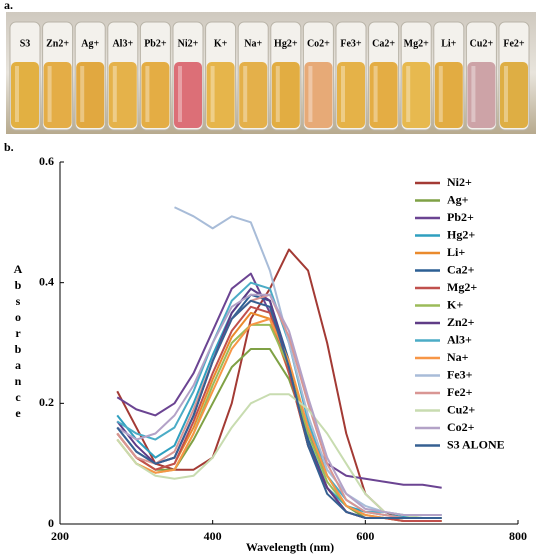  Describe the element at coordinates (460, 374) in the screenshot. I see `legend-label: Fe3+` at that location.